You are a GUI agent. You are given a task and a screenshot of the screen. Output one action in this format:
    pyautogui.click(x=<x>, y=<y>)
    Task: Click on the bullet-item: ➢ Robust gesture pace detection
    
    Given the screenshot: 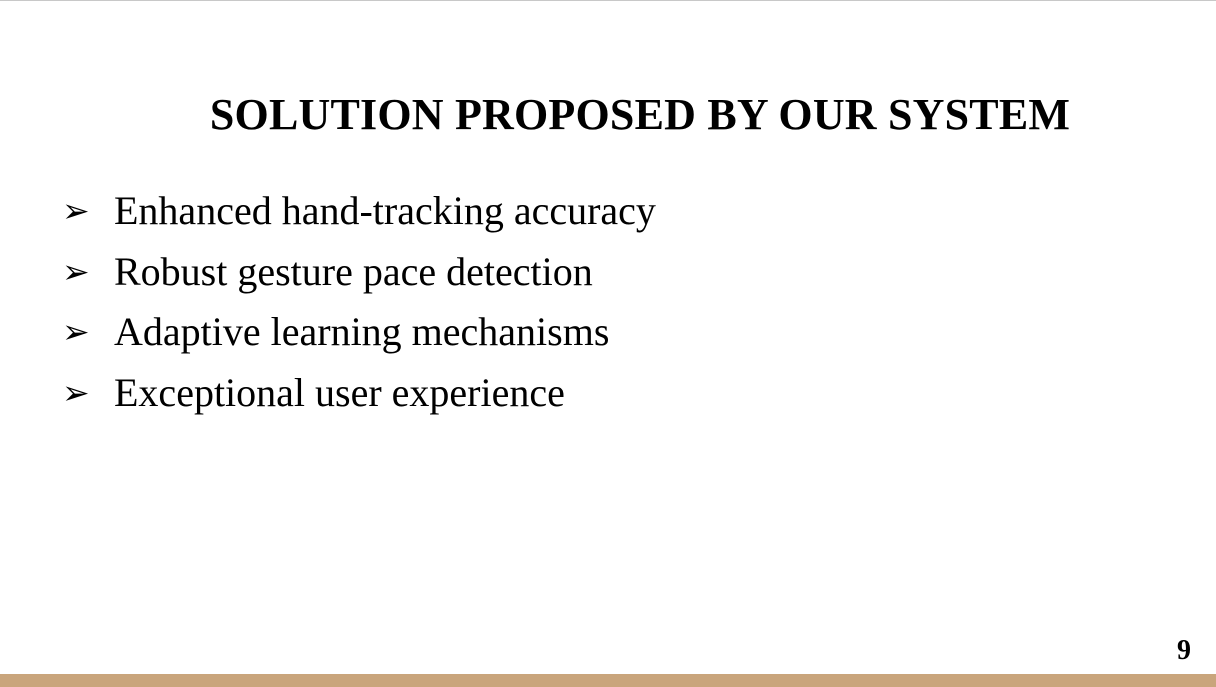 What is the action you would take?
    pyautogui.click(x=359, y=272)
    